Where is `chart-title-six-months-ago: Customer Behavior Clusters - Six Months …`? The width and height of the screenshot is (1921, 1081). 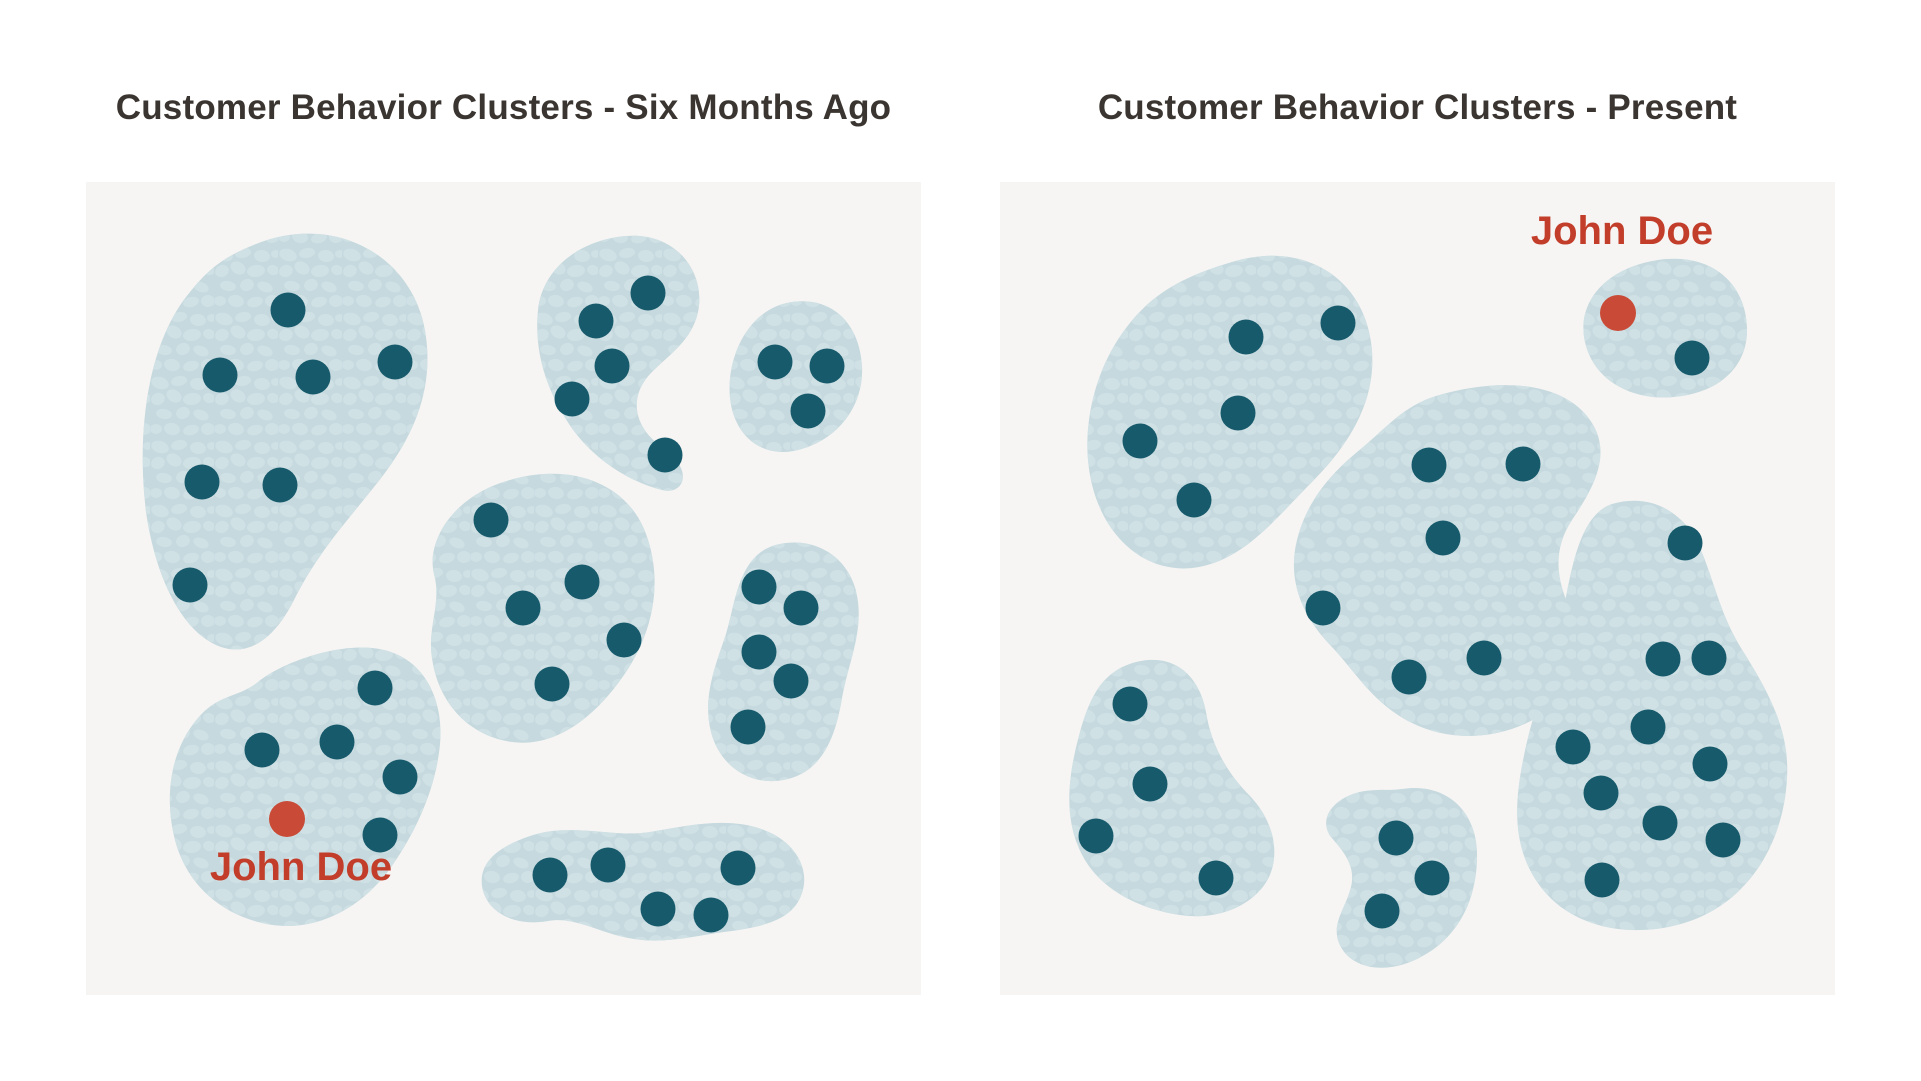
chart-title-six-months-ago: Customer Behavior Clusters - Six Months … is located at coordinates (503, 107).